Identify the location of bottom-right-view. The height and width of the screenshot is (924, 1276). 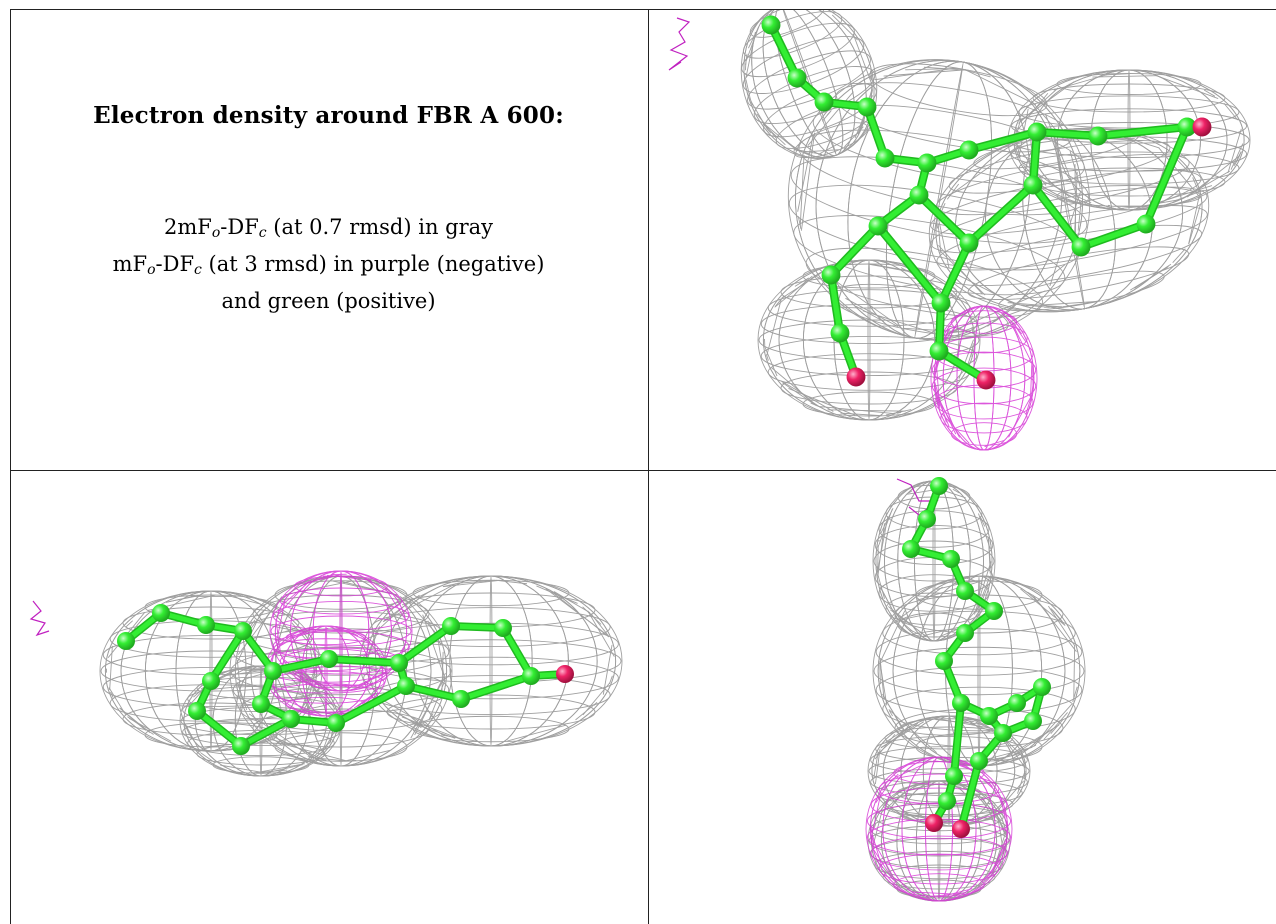
(975, 689).